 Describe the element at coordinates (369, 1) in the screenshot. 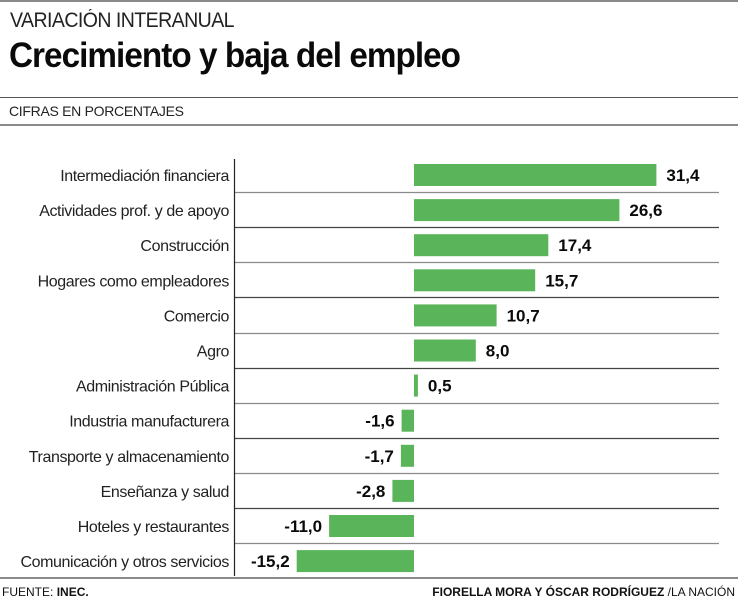

I see `top-rule` at that location.